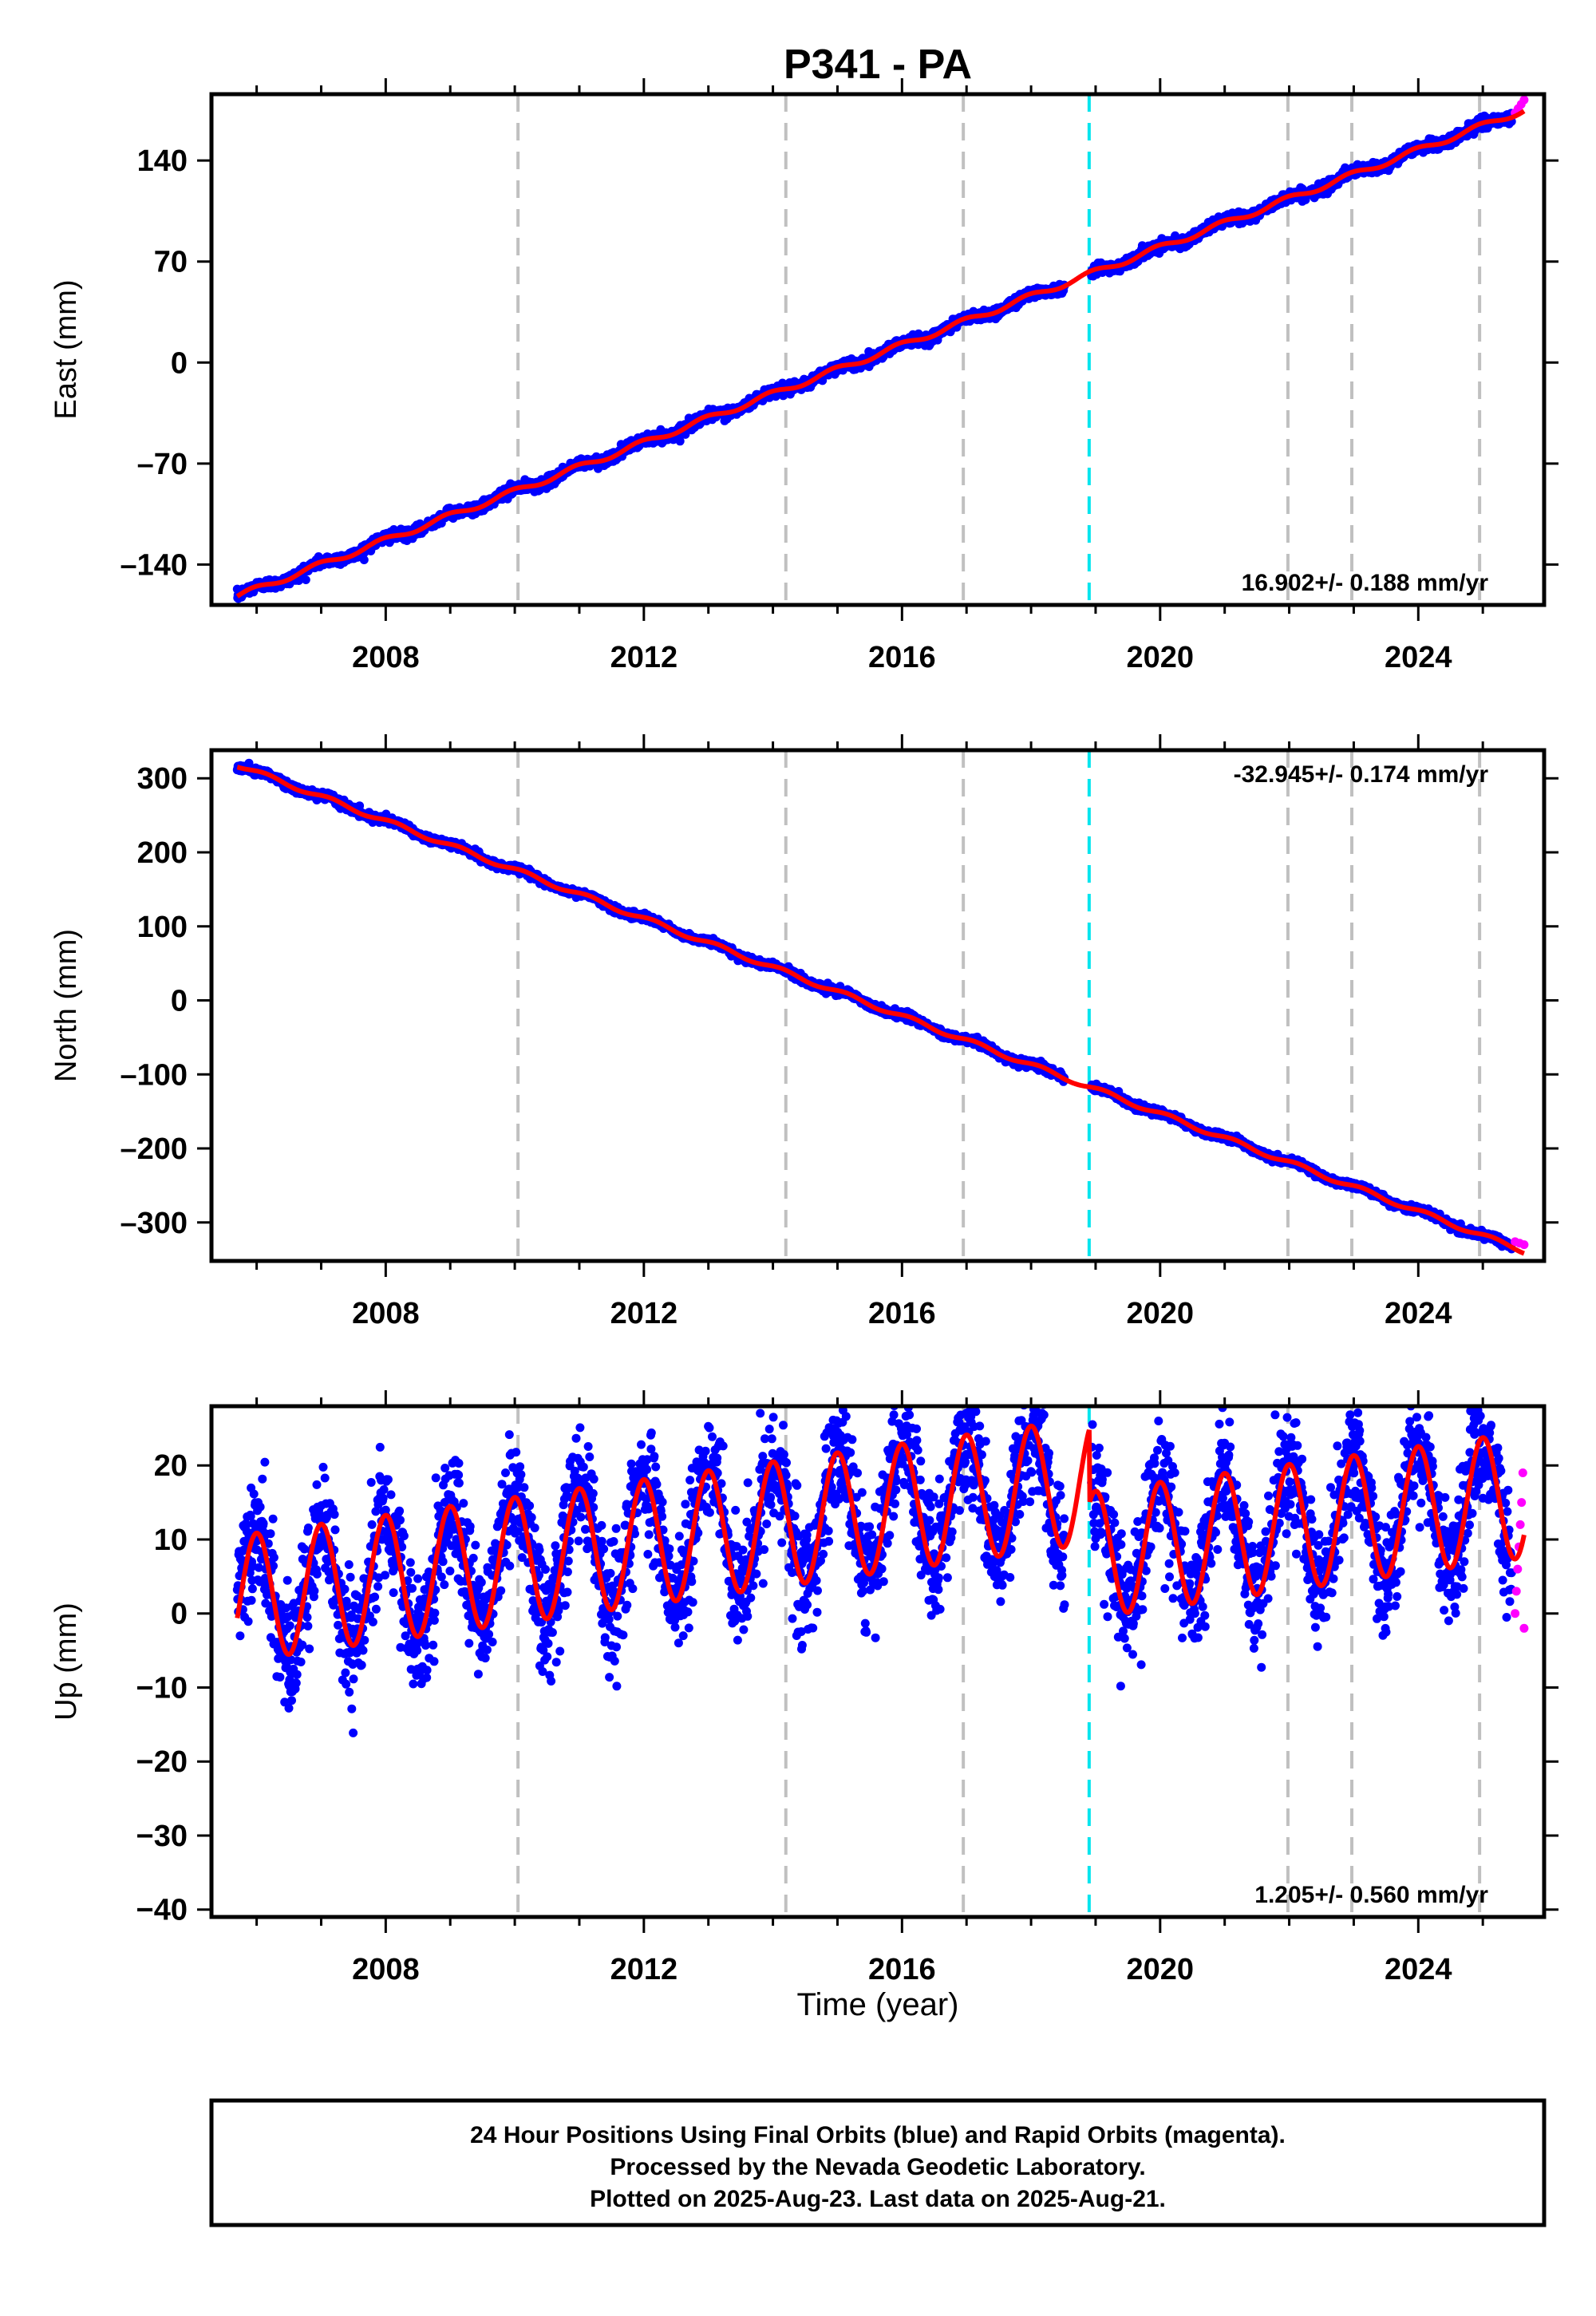 The height and width of the screenshot is (2316, 1596). Describe the element at coordinates (162, 161) in the screenshot. I see `y-tick-label: 140` at that location.